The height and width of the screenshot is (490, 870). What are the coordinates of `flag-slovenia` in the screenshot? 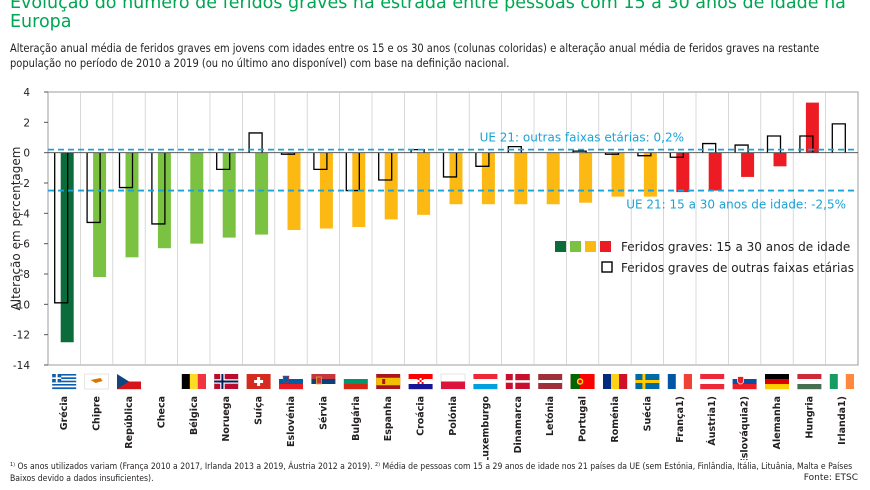 It's located at (291, 382).